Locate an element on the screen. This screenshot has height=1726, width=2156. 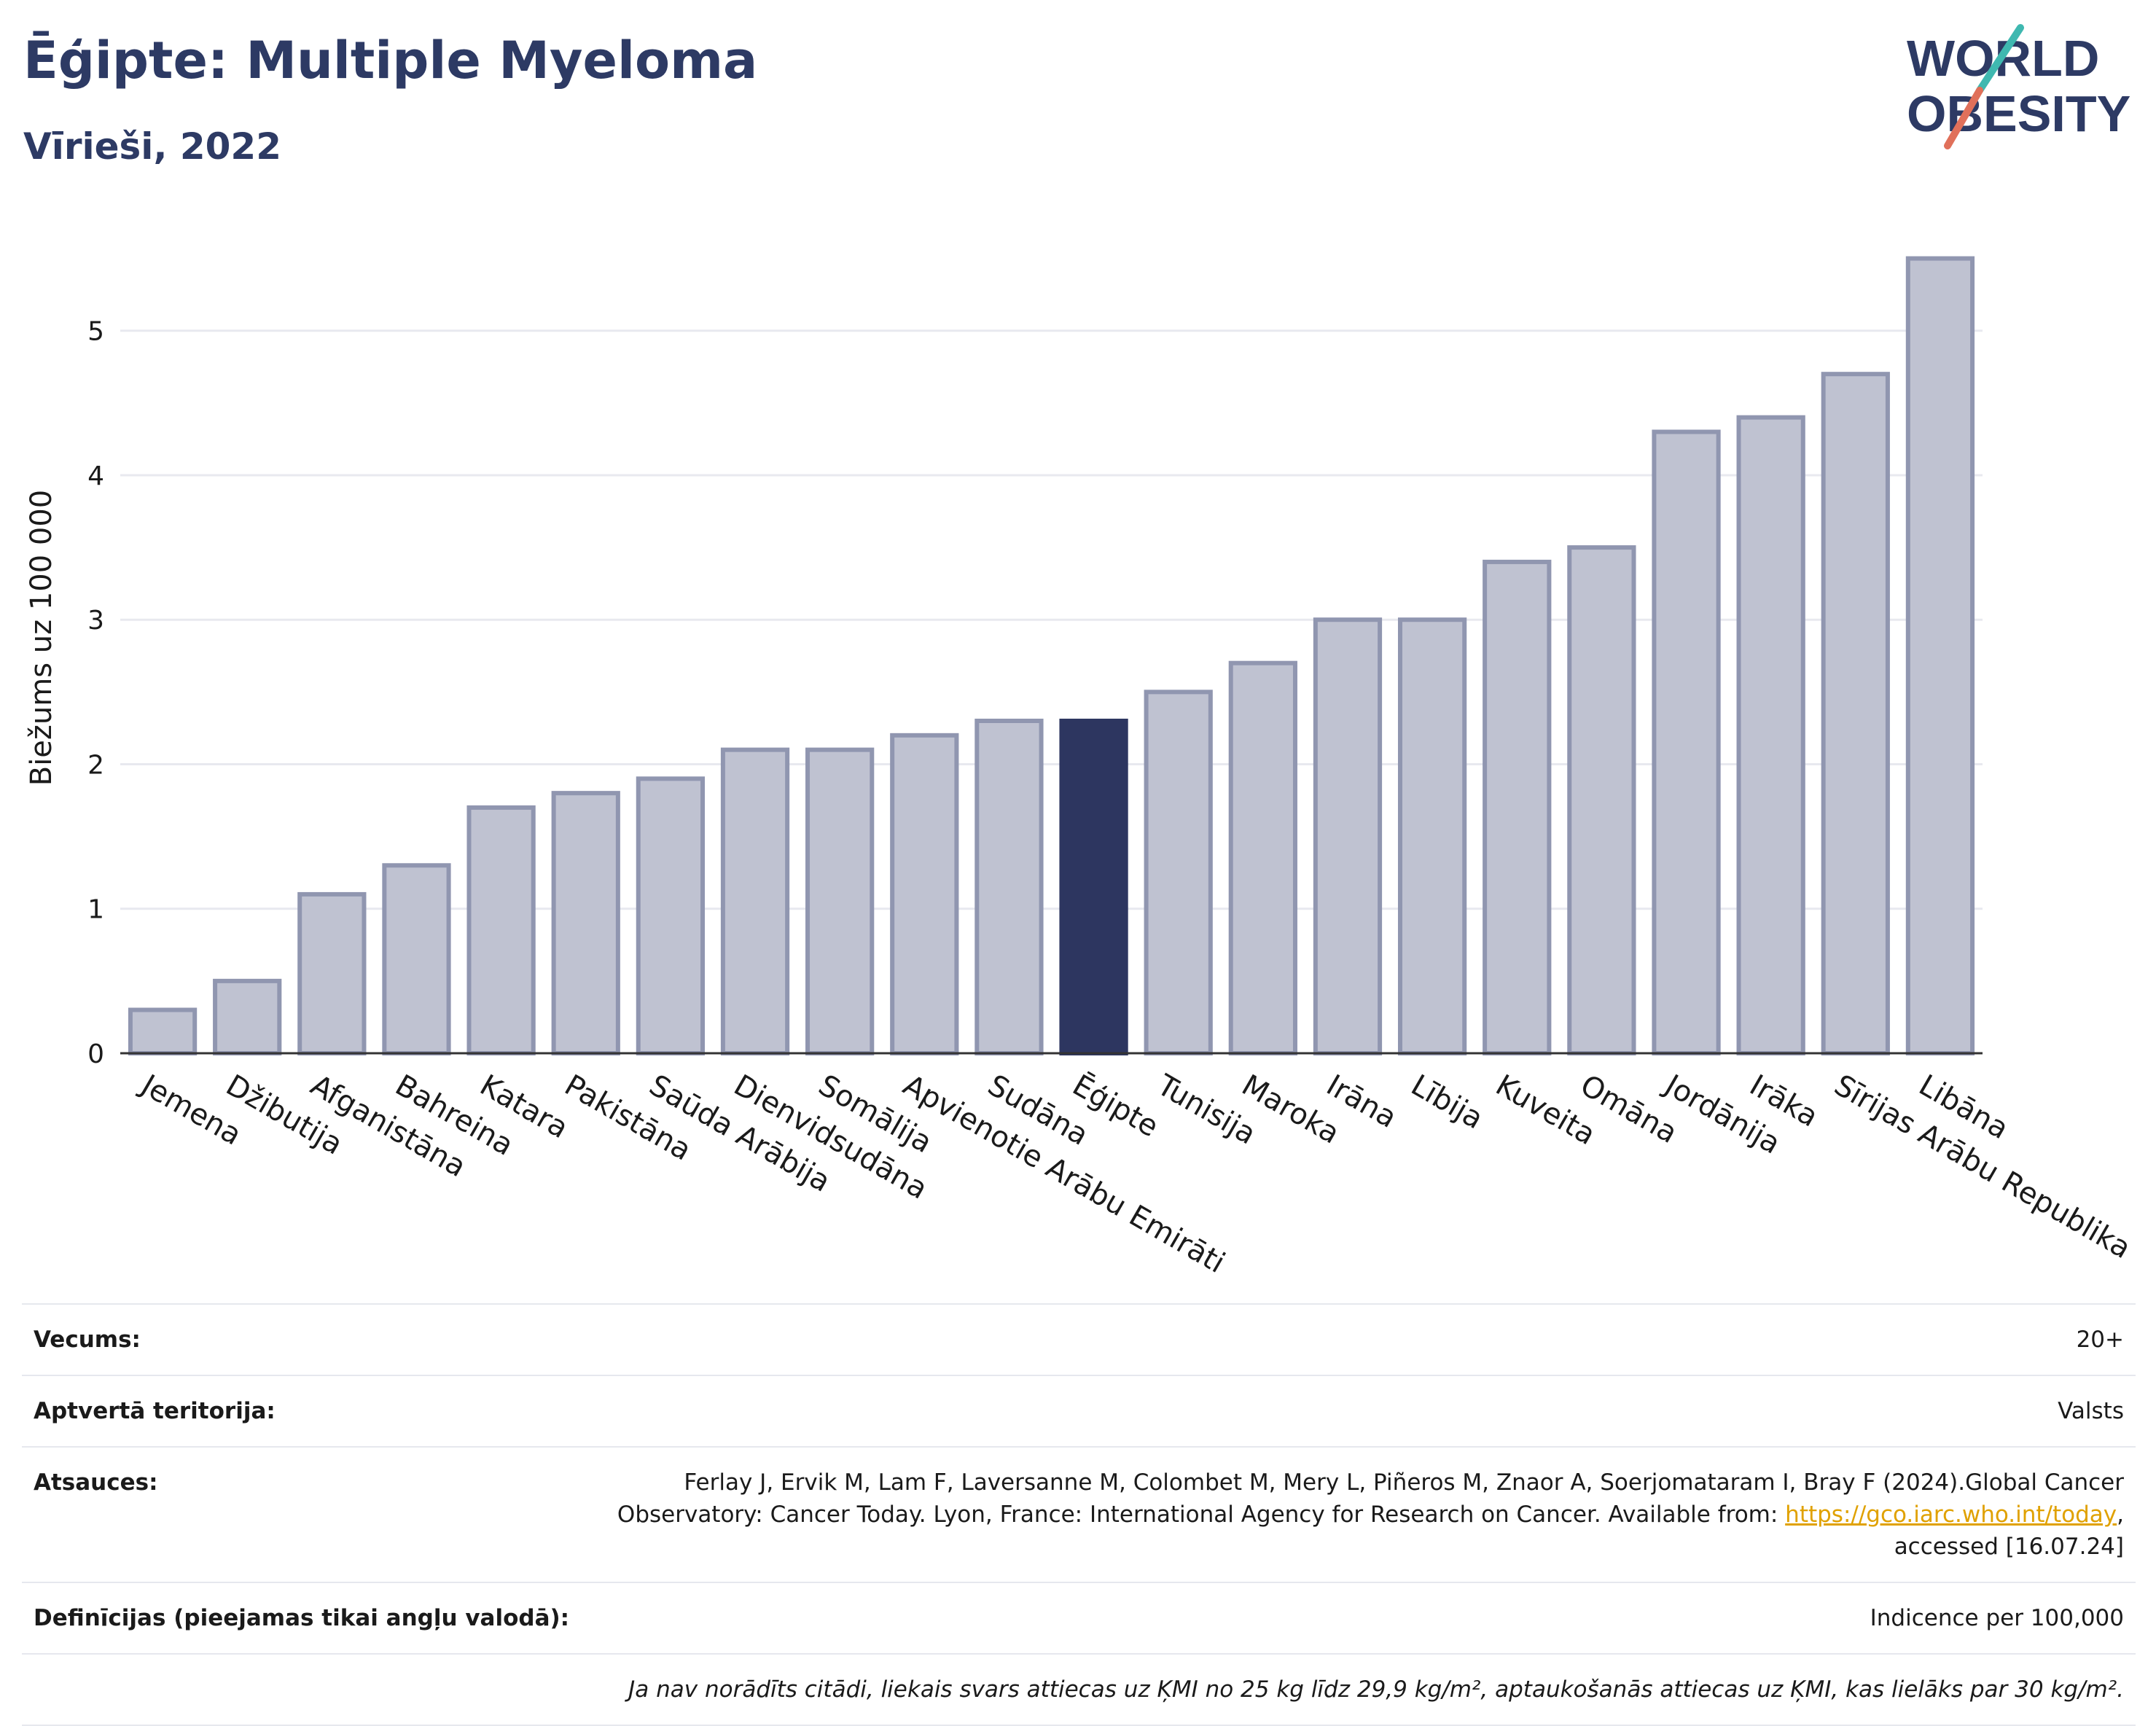
territory-value: Valsts is located at coordinates (2091, 1411).